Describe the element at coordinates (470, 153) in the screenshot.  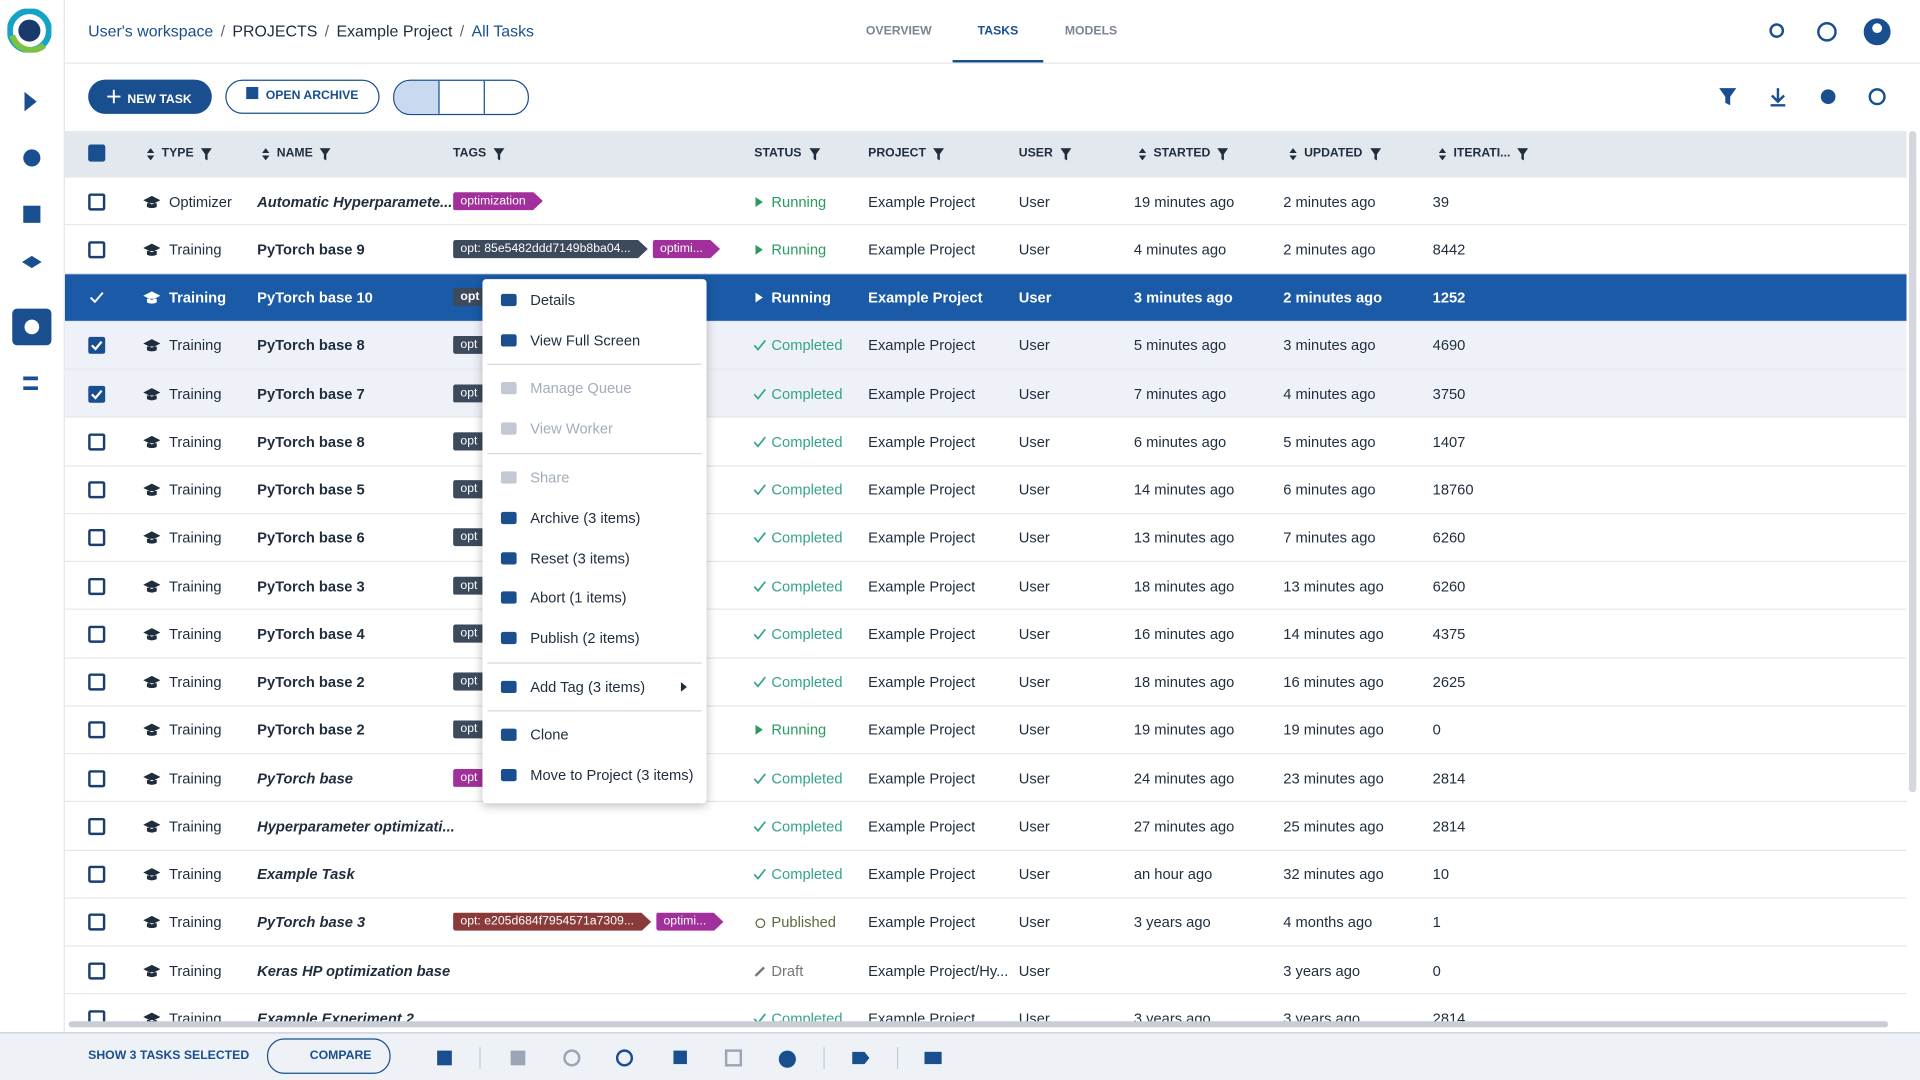
I see `column-header: TAGS` at that location.